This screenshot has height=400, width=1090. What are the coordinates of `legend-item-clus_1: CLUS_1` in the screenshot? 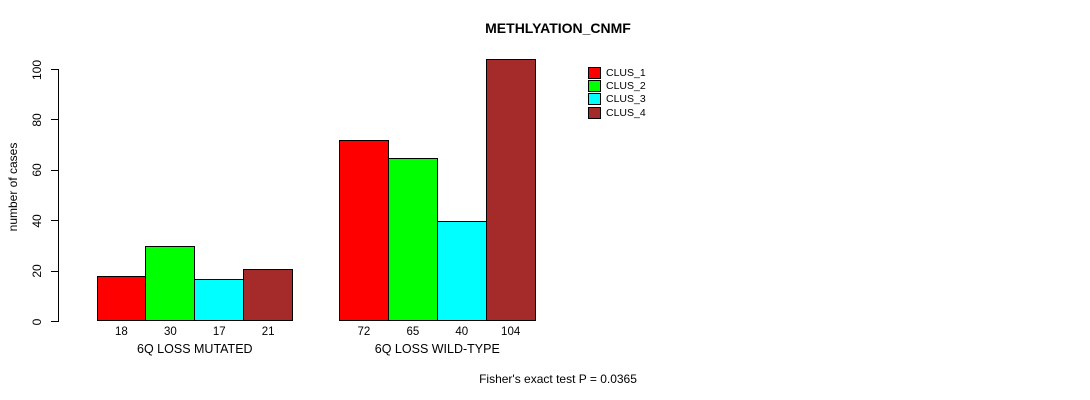 It's located at (617, 72).